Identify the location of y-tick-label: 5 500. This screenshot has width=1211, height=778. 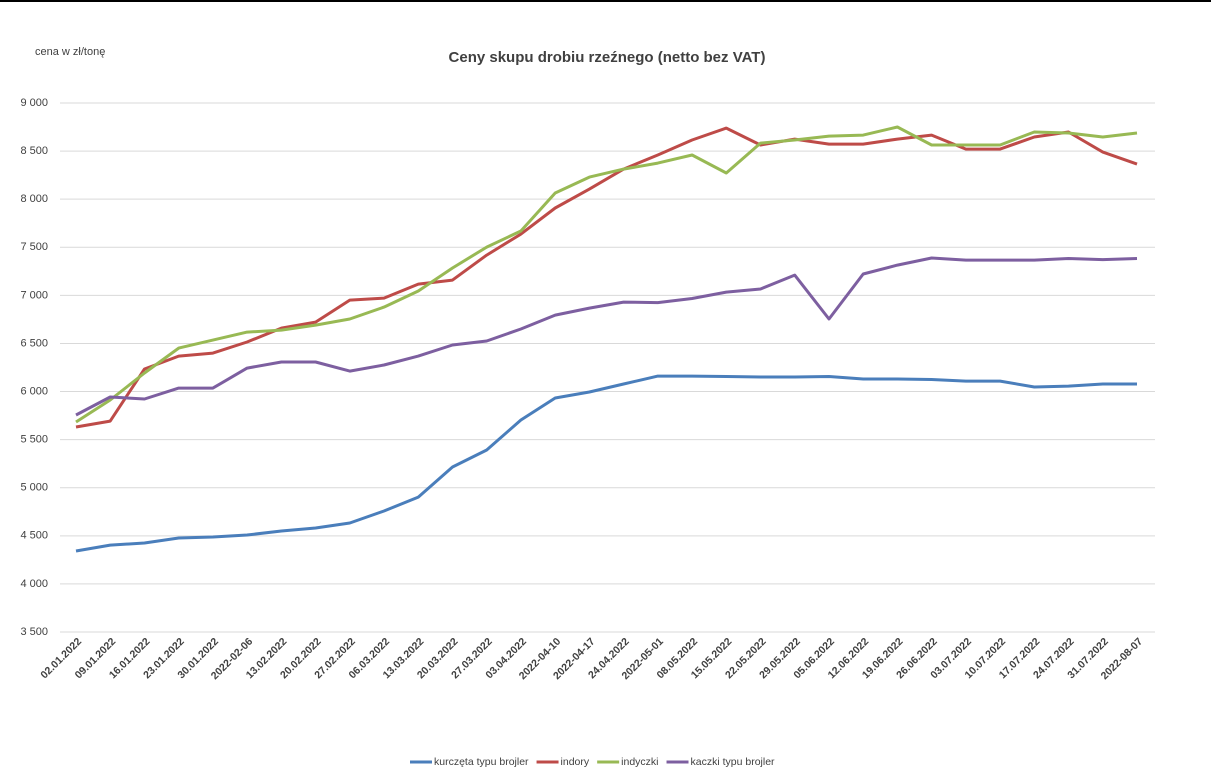
(34, 440).